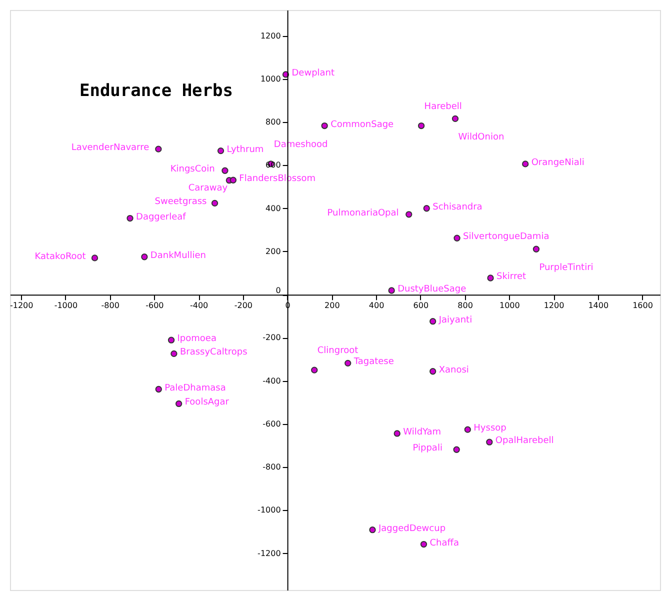 The image size is (670, 600). What do you see at coordinates (509, 305) in the screenshot?
I see `x-tick-label: 1000` at bounding box center [509, 305].